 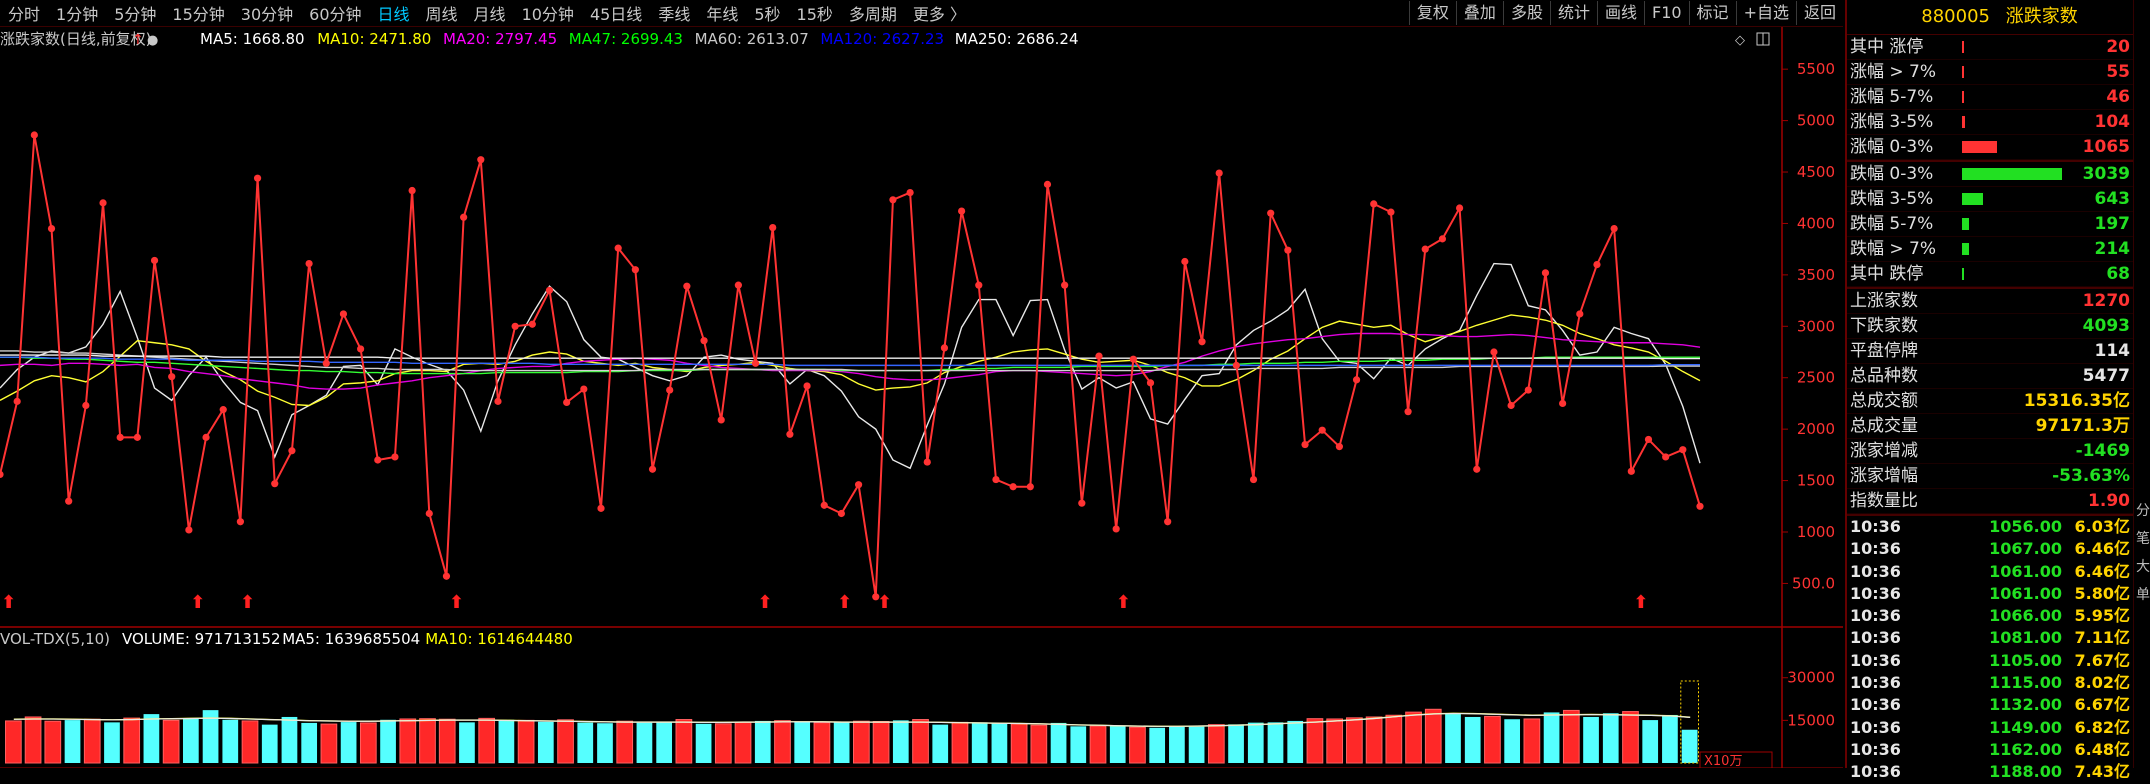 I want to click on tool-button: F10, so click(x=1666, y=13).